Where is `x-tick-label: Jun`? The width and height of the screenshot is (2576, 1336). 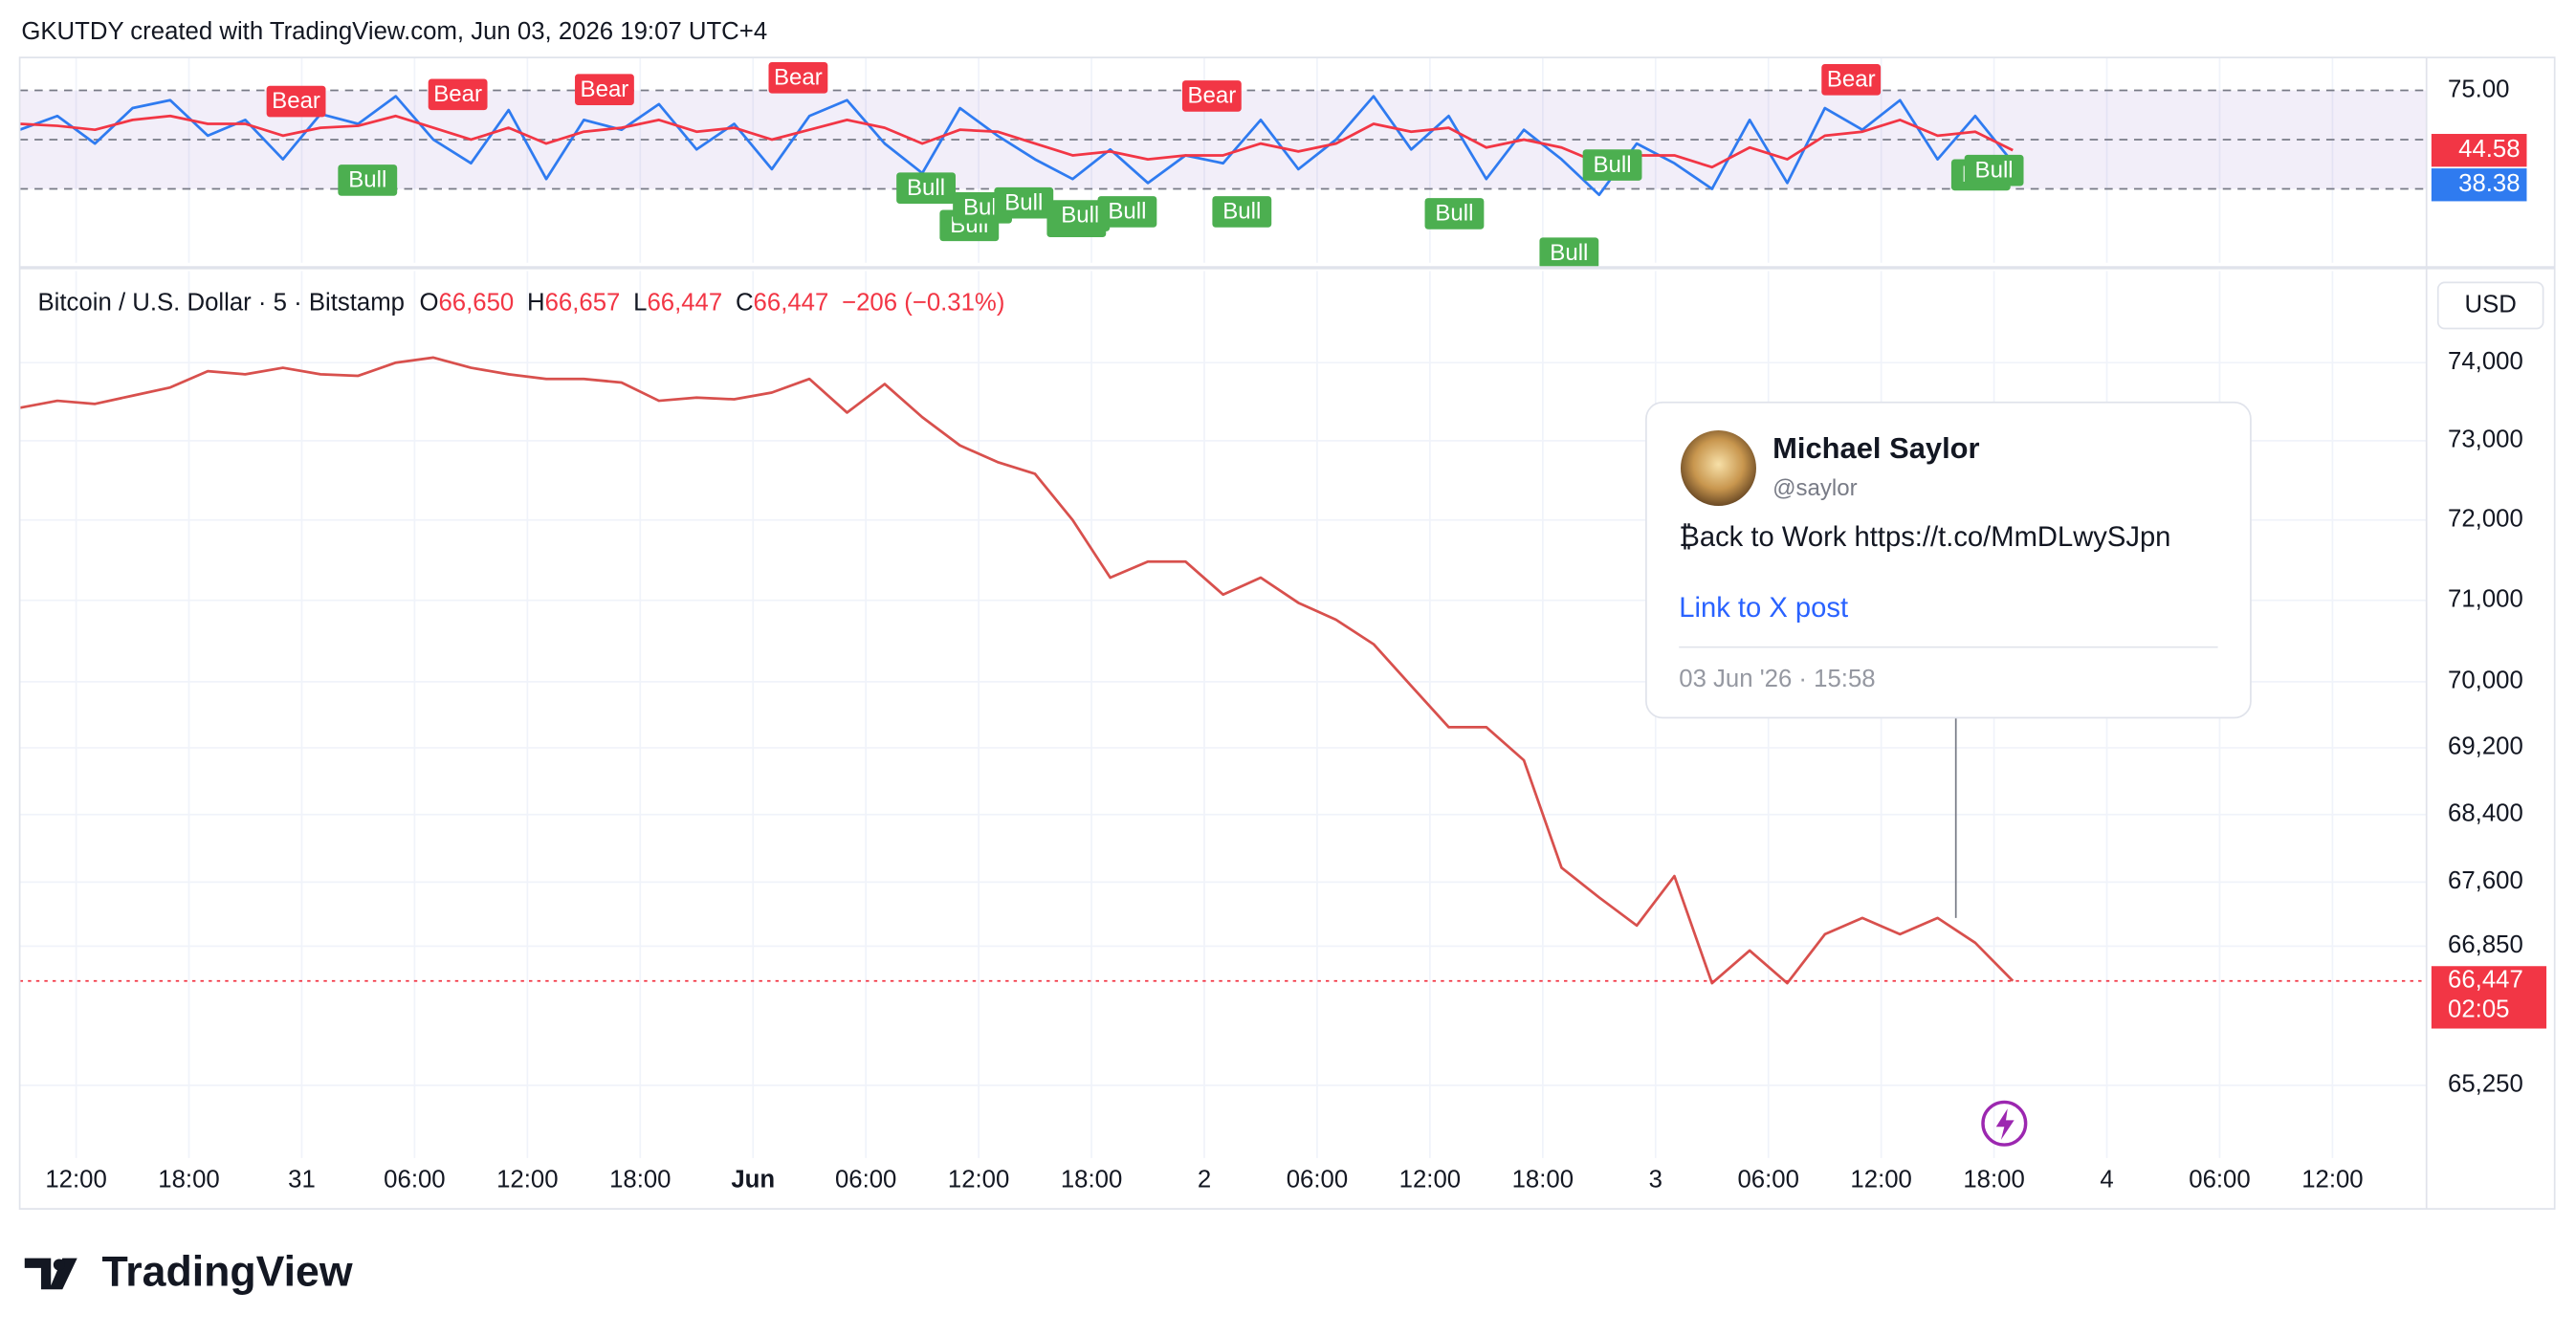
x-tick-label: Jun is located at coordinates (753, 1180).